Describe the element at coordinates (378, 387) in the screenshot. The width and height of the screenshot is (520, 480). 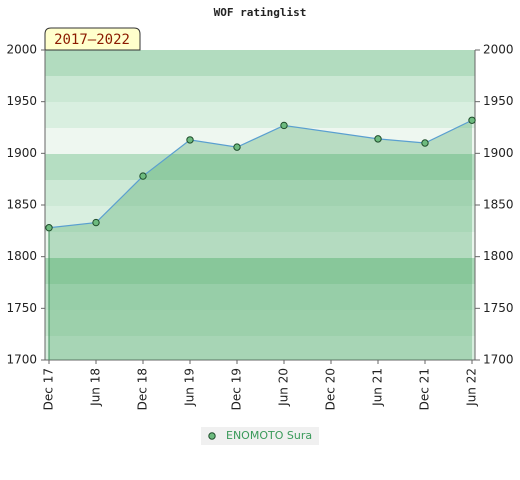
I see `x-tick-label: Jun 21` at that location.